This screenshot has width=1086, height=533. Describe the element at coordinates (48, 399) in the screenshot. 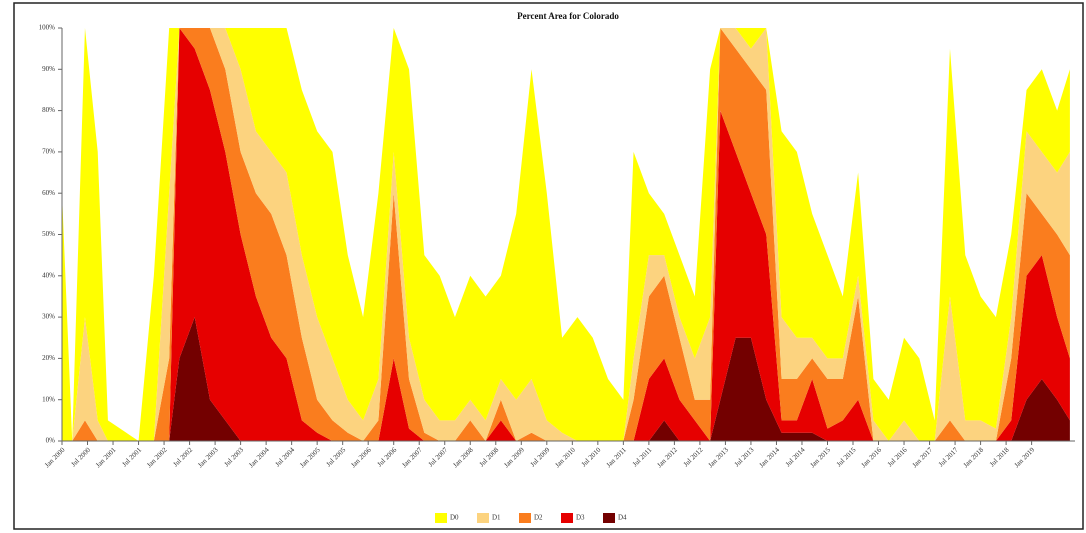

I see `y-tick-label: 10%` at that location.